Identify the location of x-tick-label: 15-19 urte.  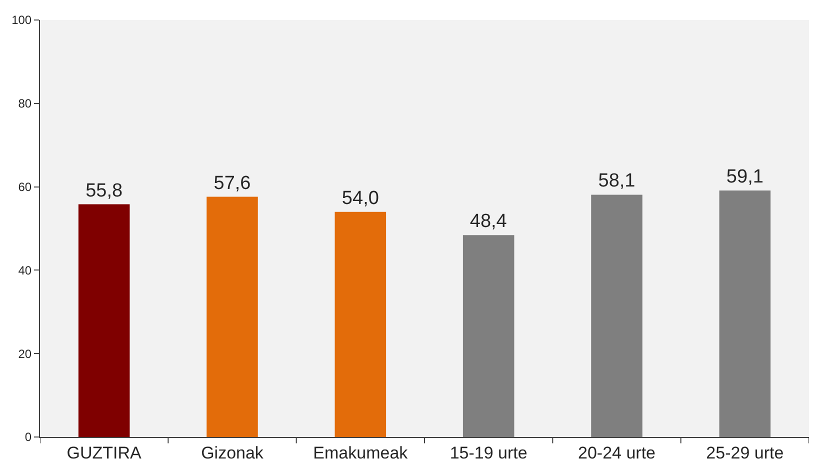
(489, 452).